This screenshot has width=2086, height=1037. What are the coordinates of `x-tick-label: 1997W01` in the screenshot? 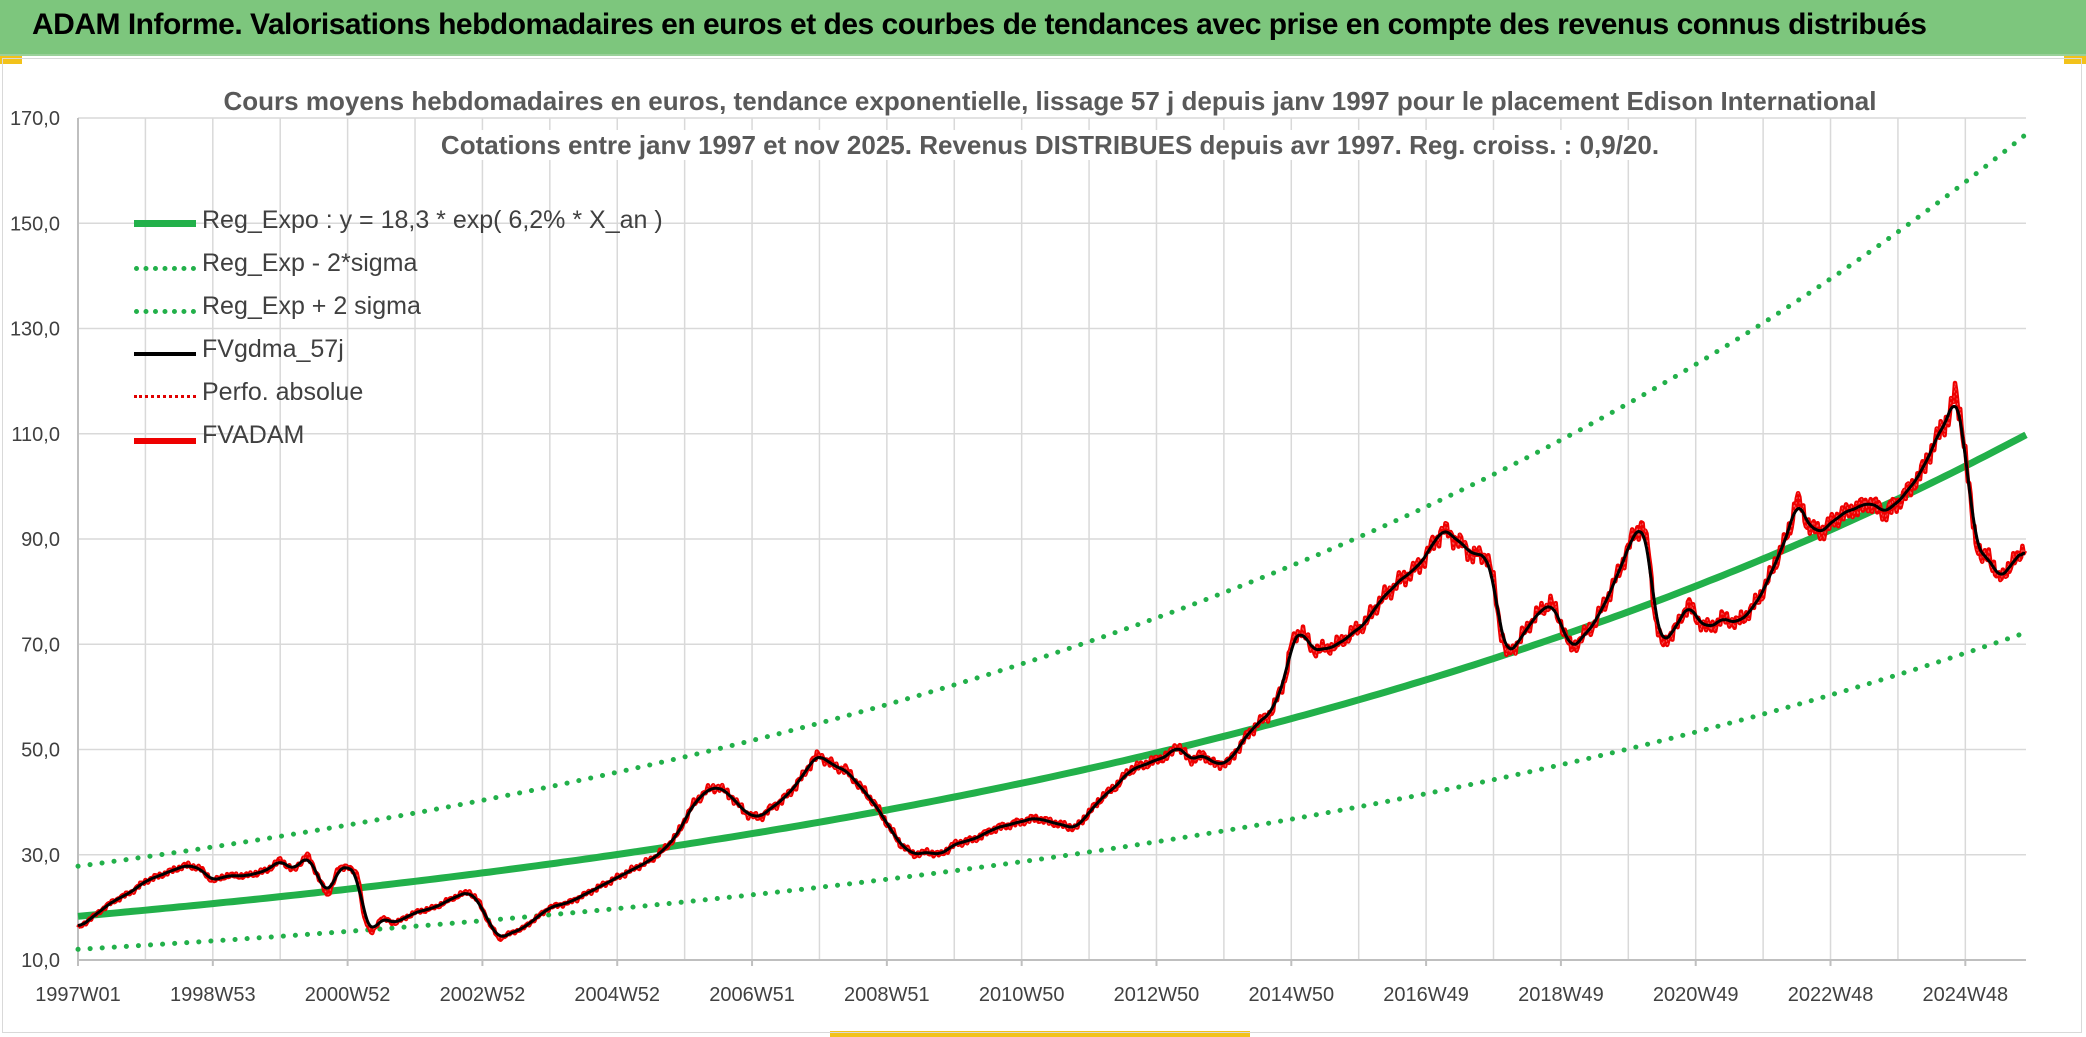 It's located at (78, 995).